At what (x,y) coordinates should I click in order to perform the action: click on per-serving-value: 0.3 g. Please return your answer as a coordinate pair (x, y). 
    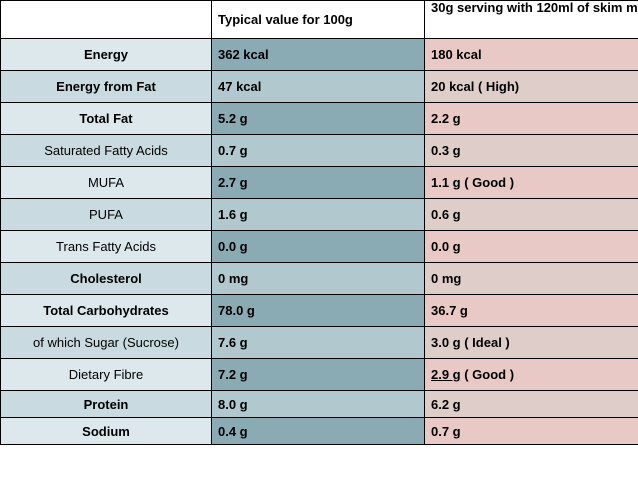
    Looking at the image, I should click on (531, 150).